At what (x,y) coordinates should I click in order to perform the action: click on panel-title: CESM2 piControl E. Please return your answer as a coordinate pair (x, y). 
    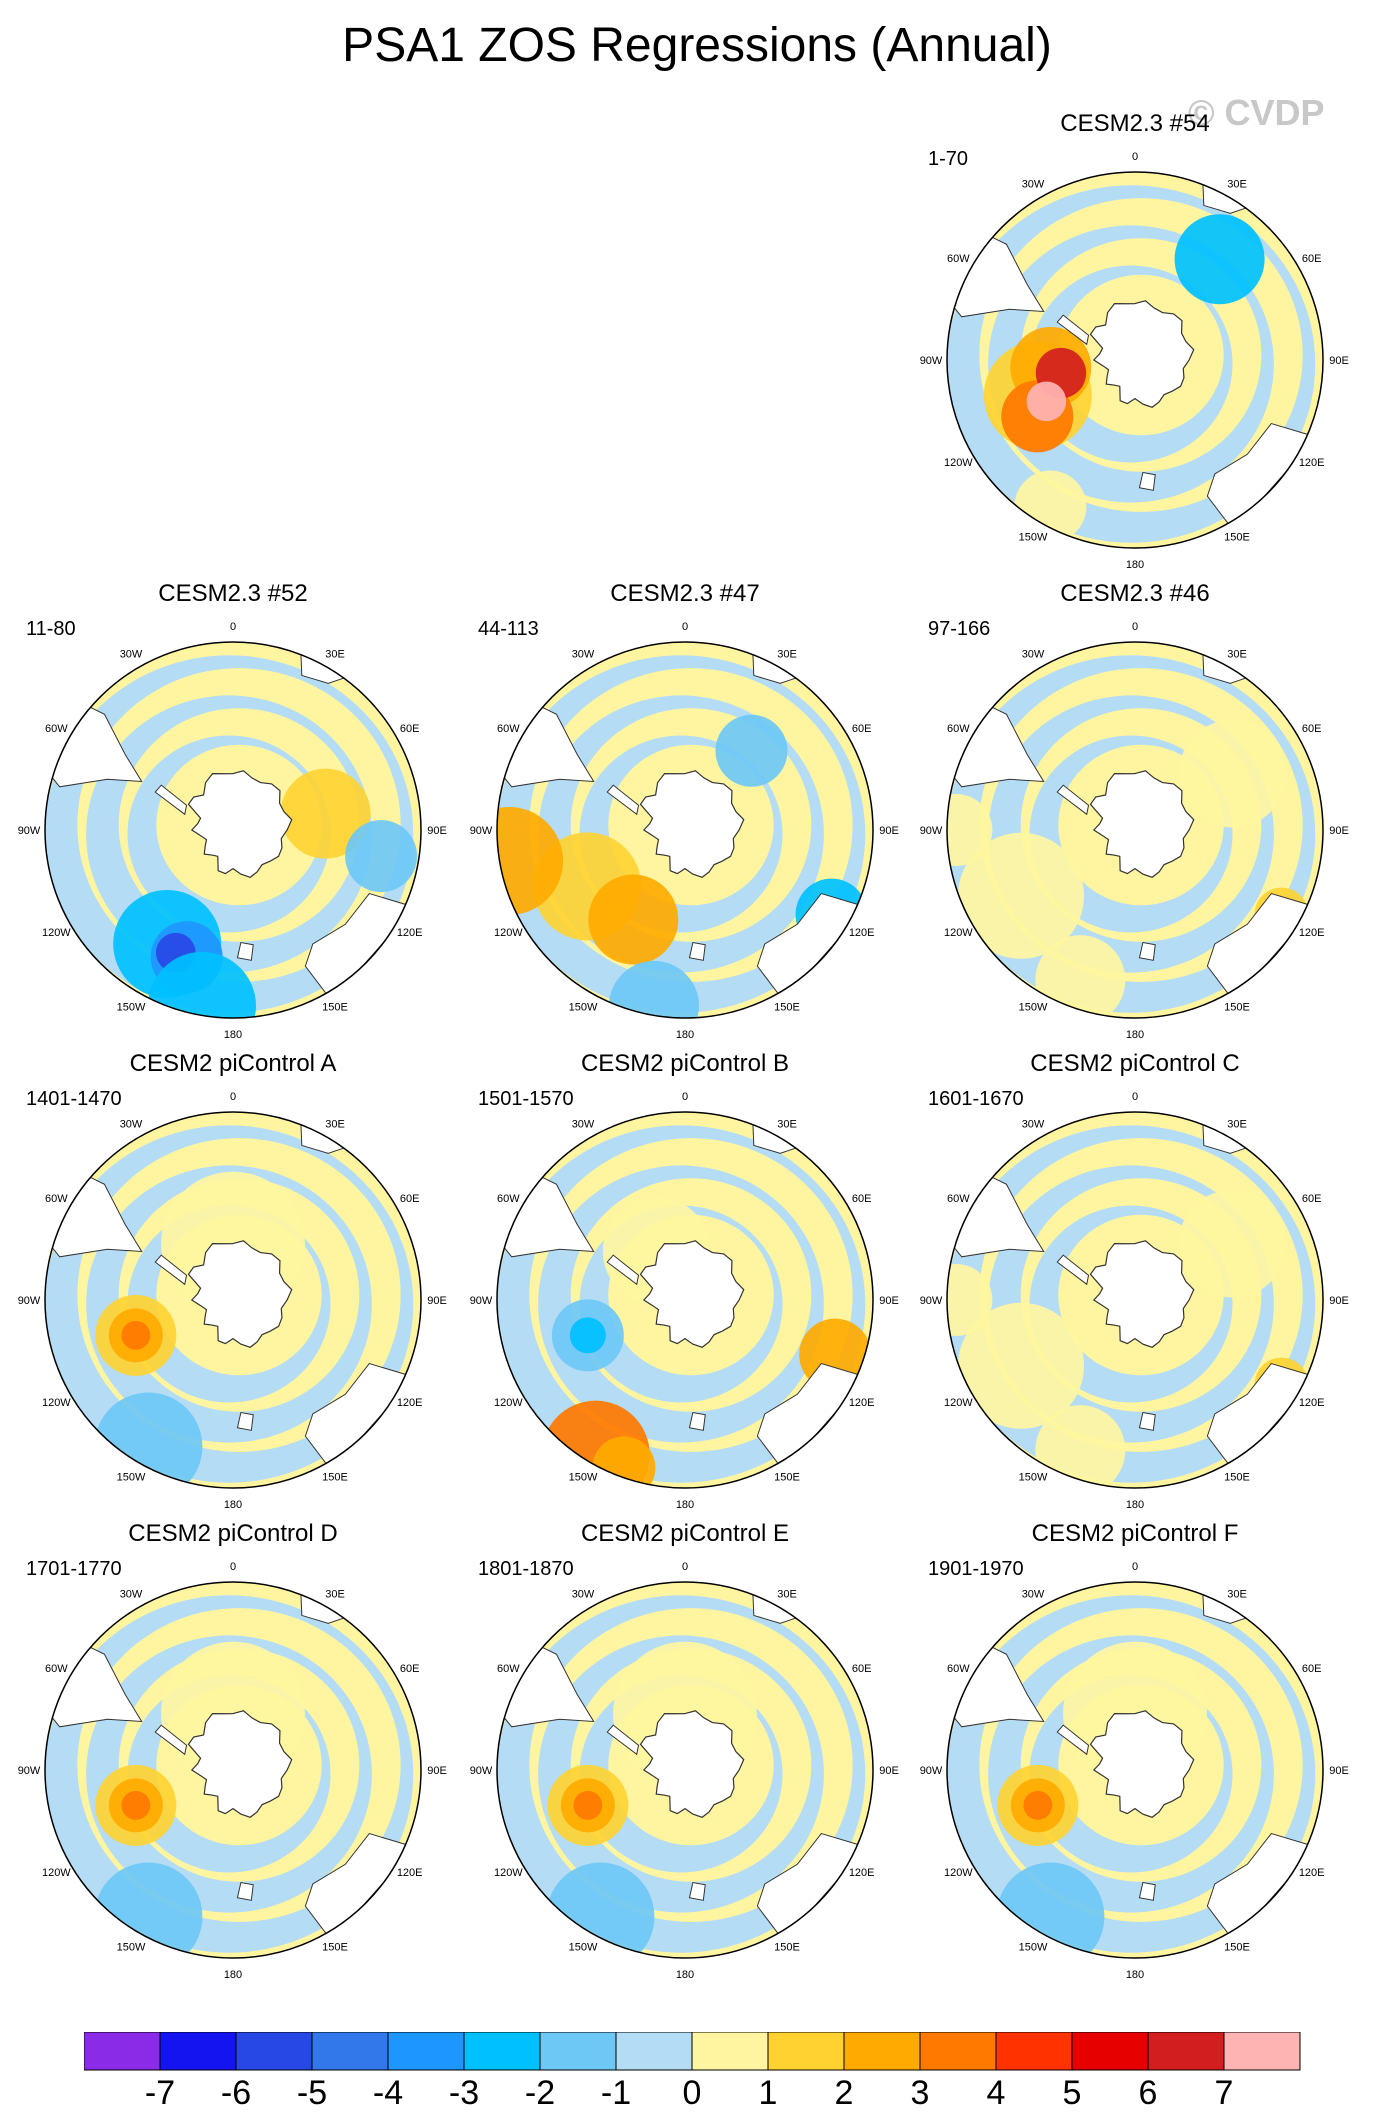
    Looking at the image, I should click on (685, 1533).